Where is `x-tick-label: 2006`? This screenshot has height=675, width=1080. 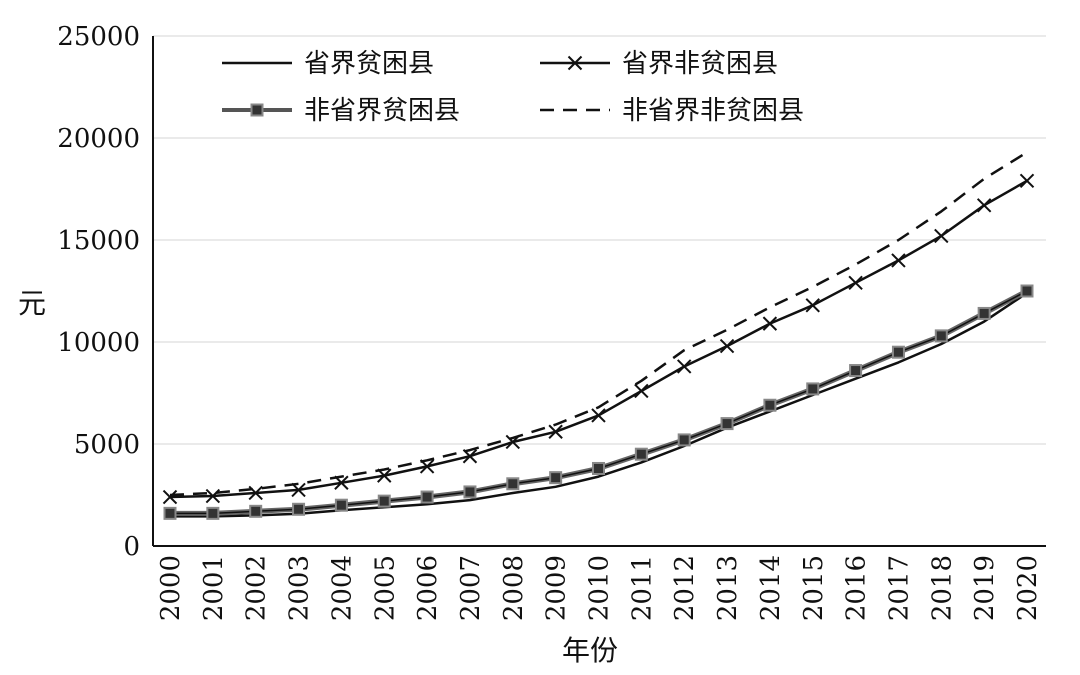 x-tick-label: 2006 is located at coordinates (428, 588).